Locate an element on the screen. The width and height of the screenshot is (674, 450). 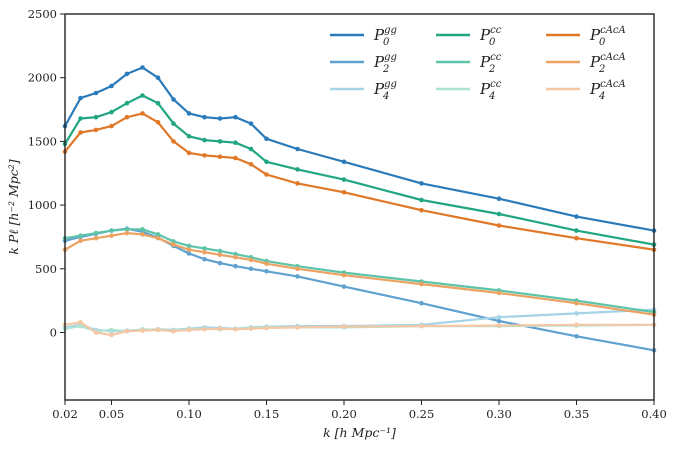
x-tick-label: 0.25 is located at coordinates (422, 414).